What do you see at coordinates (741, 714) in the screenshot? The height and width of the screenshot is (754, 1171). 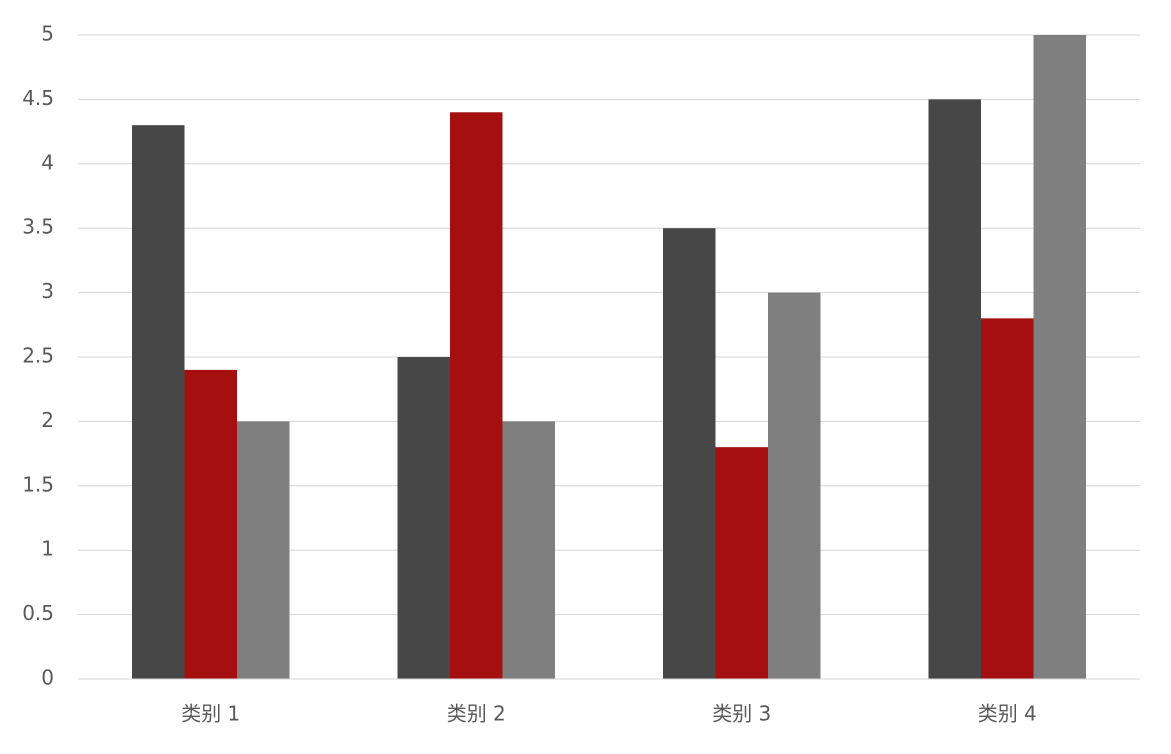 I see `x-category-label: 类别 3` at bounding box center [741, 714].